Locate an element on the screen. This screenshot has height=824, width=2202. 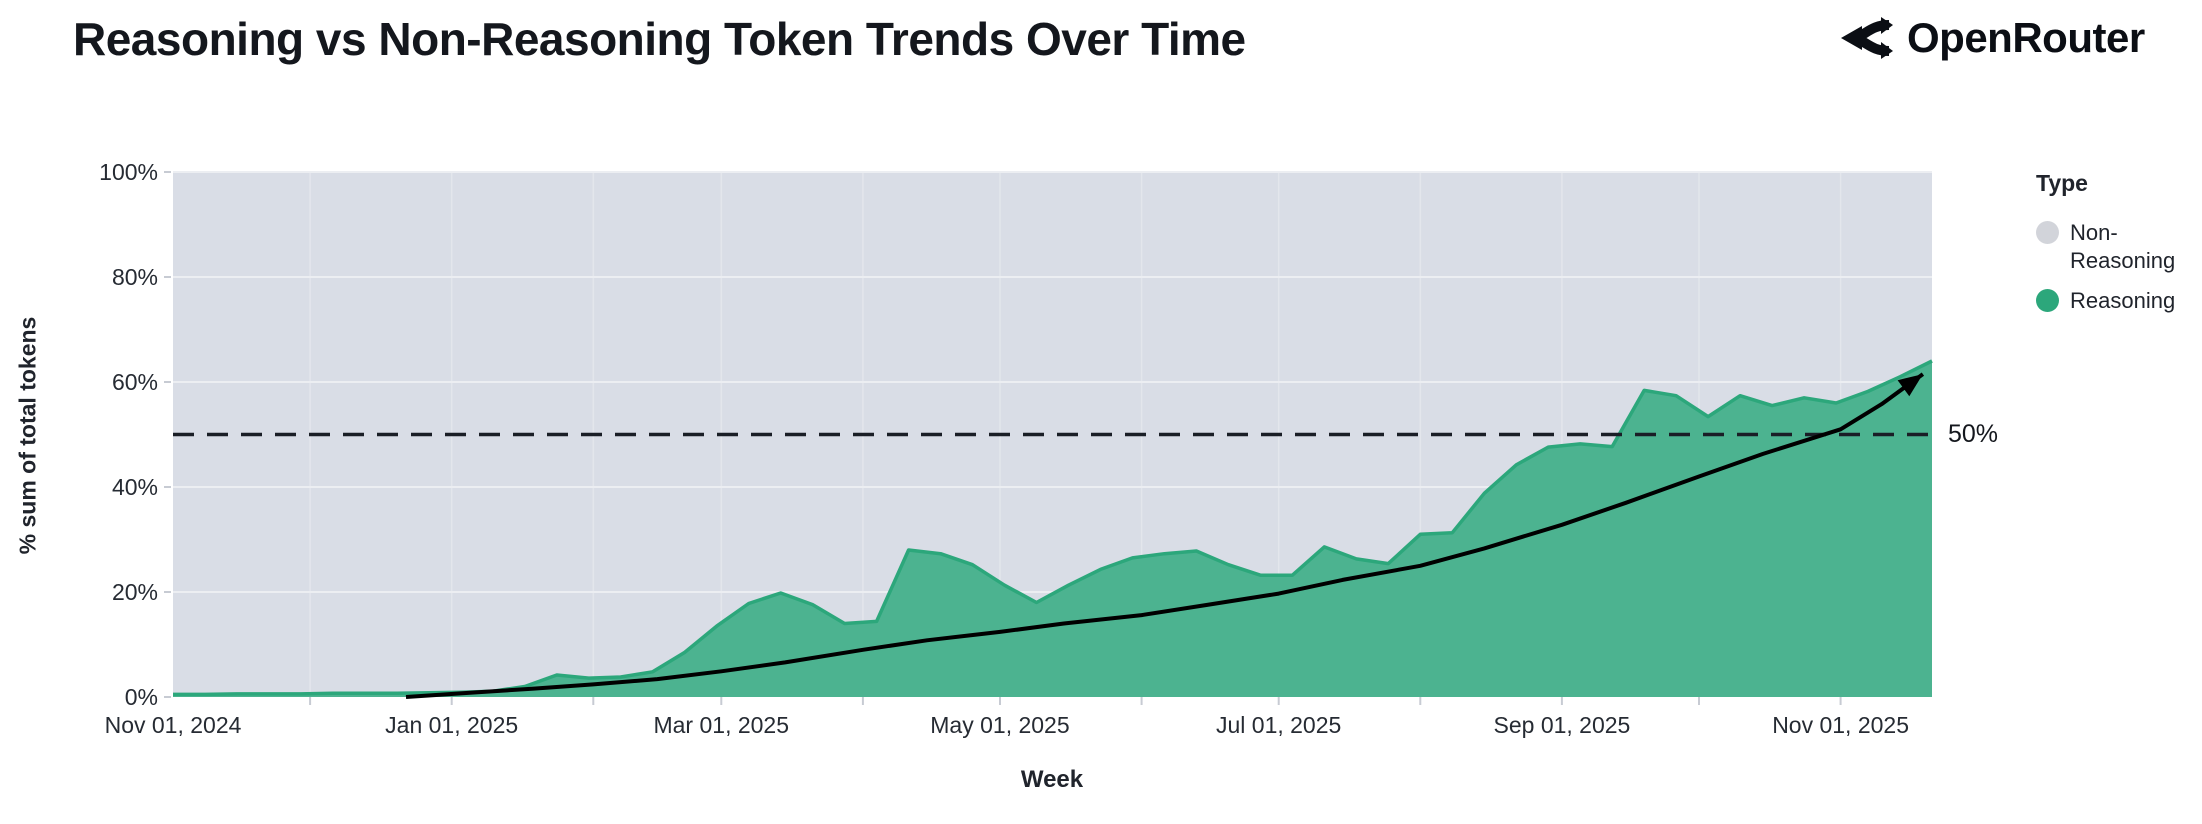
y-tick-label: 40% is located at coordinates (134, 487).